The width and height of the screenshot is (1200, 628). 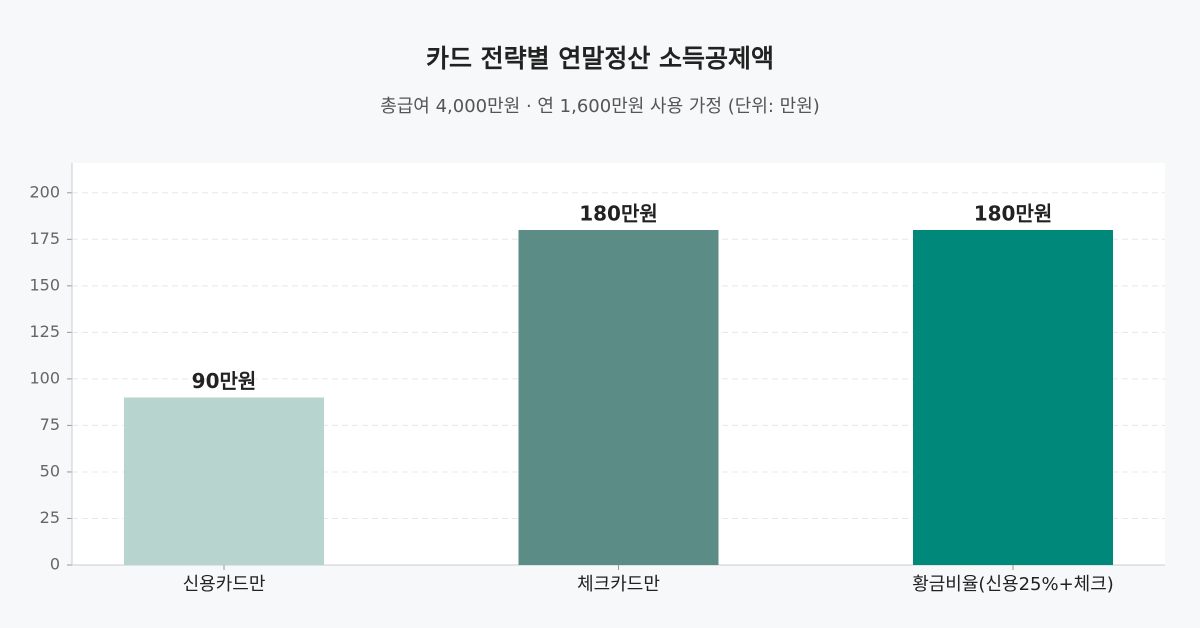 What do you see at coordinates (224, 381) in the screenshot?
I see `value-label: 90만원` at bounding box center [224, 381].